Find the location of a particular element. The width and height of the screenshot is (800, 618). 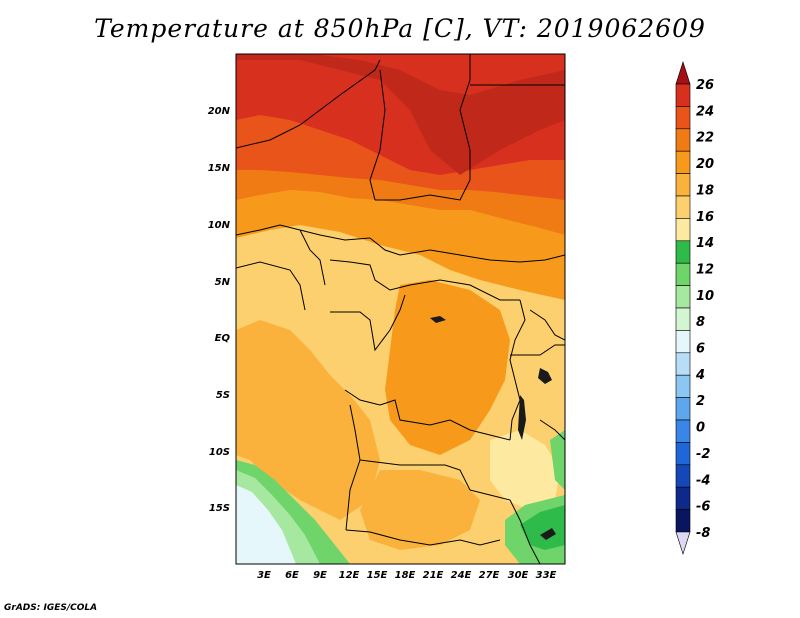

lon-label: 12E is located at coordinates (349, 575).